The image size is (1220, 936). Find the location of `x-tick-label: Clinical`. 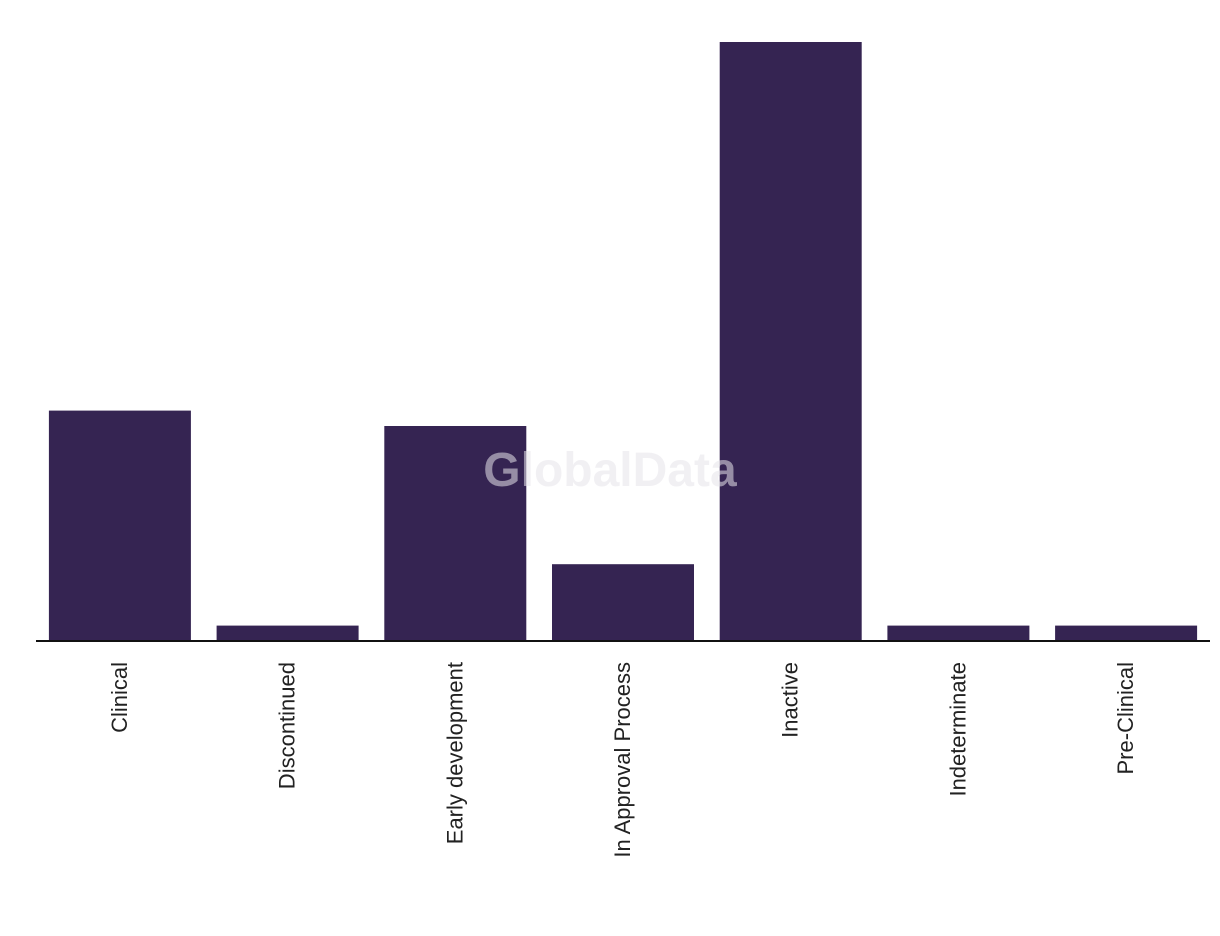

x-tick-label: Clinical is located at coordinates (119, 697).